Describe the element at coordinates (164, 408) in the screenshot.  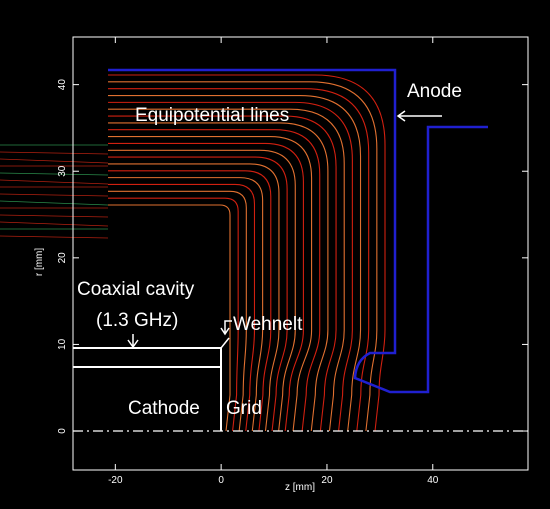
I see `annotation: Cathode` at that location.